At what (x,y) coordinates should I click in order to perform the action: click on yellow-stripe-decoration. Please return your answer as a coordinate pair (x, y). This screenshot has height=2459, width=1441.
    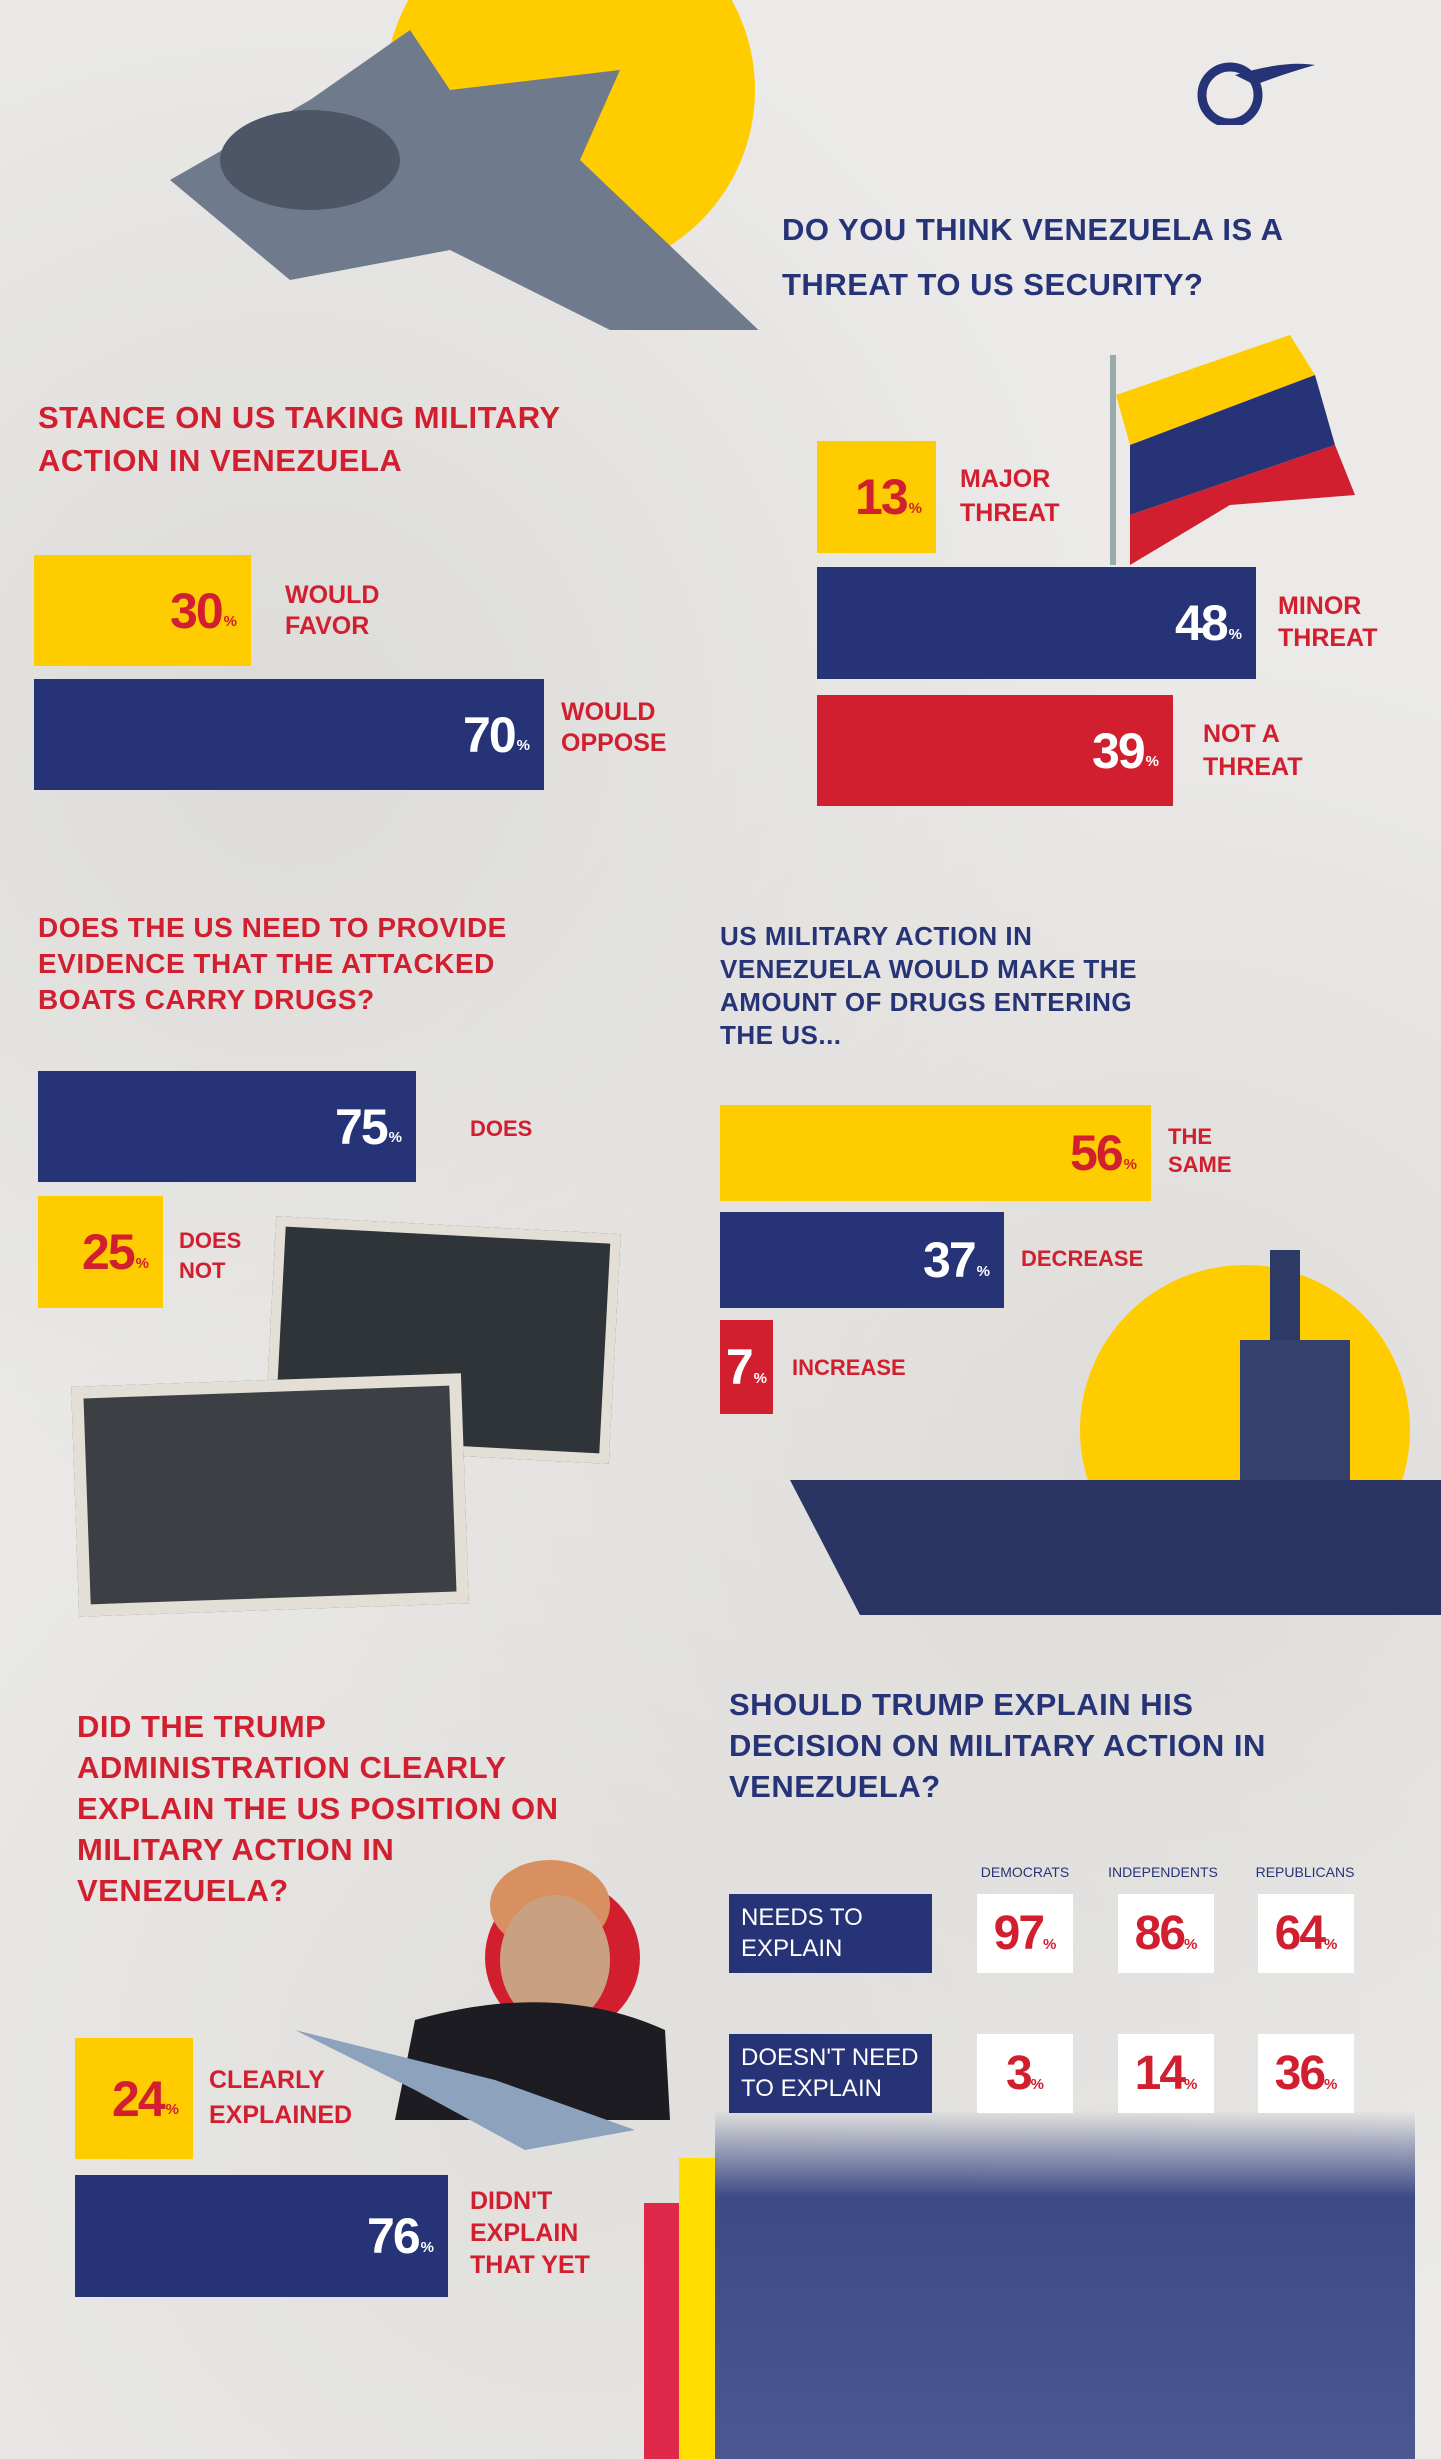
    Looking at the image, I should click on (697, 2308).